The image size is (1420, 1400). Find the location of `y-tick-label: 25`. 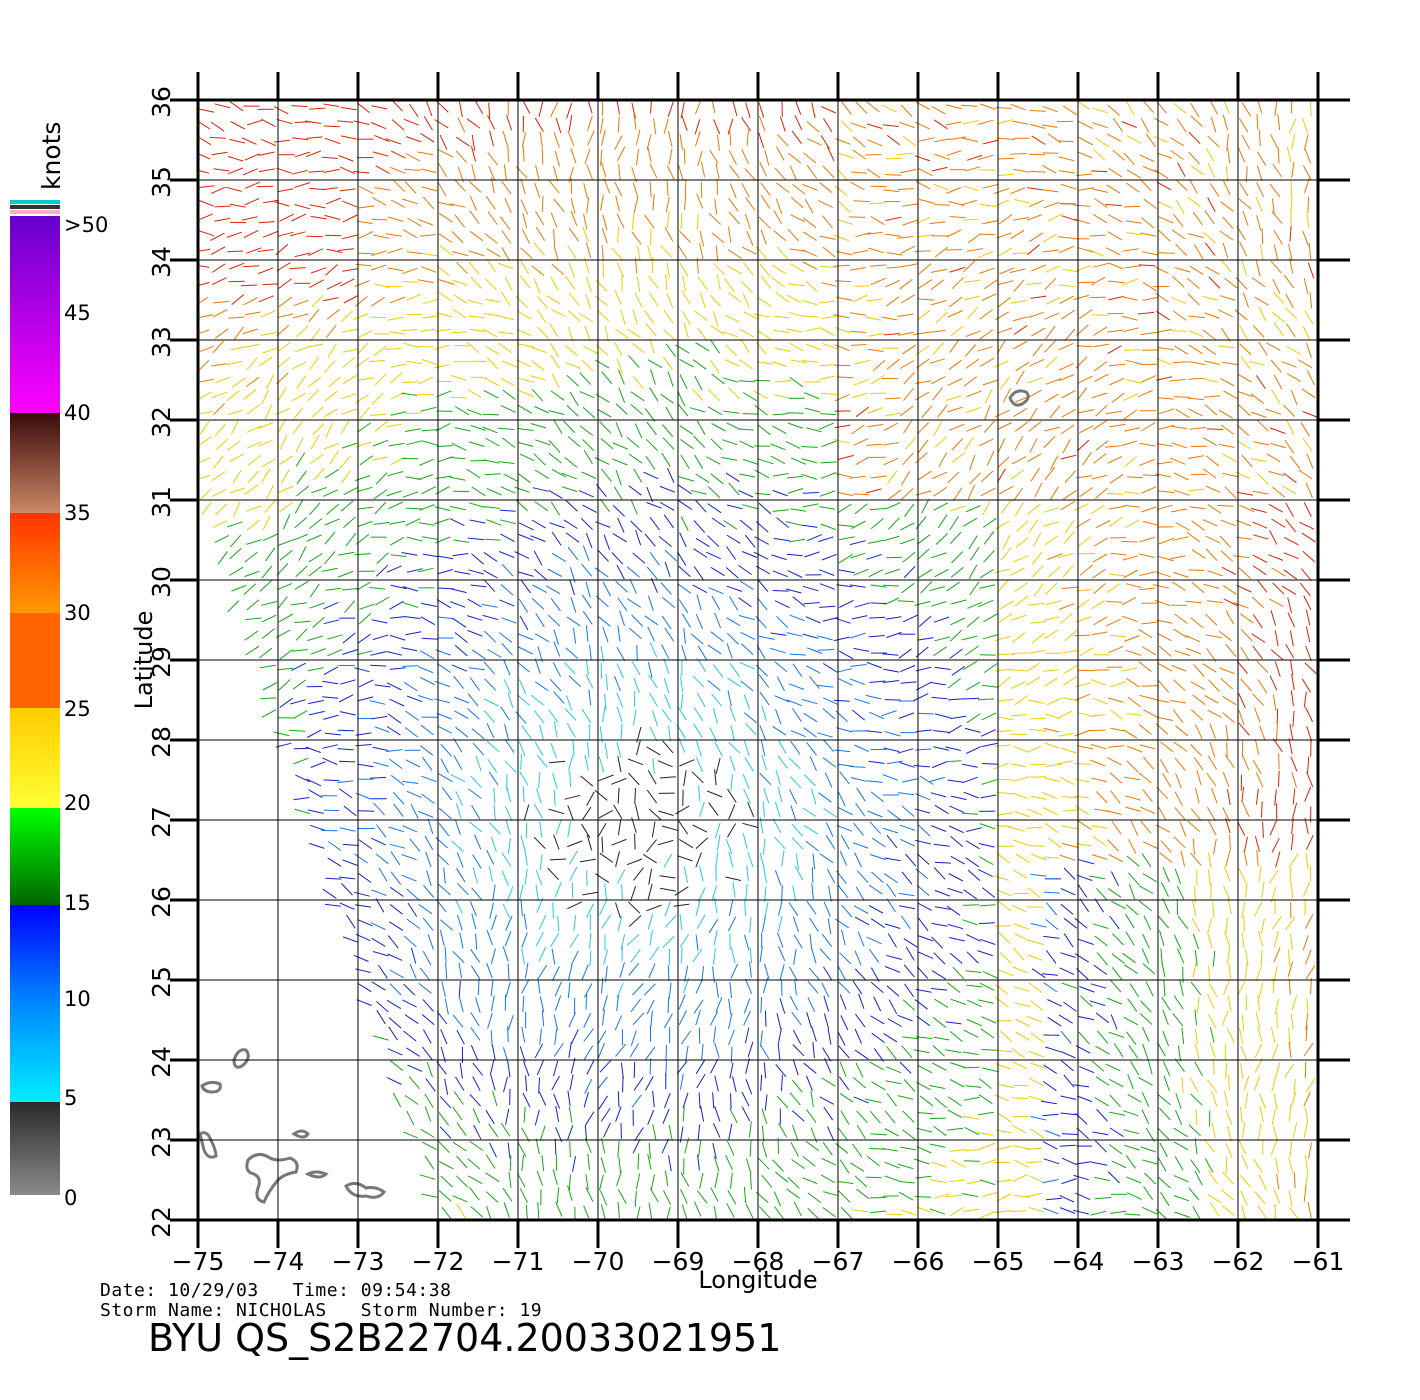

y-tick-label: 25 is located at coordinates (161, 982).